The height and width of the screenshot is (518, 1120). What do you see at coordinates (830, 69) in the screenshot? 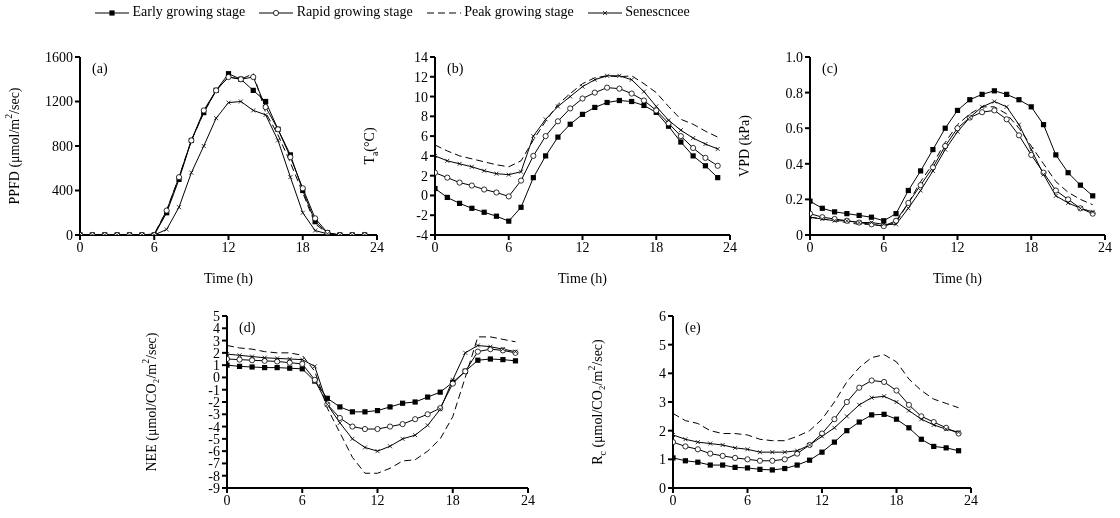
I see `chart-title: (c)` at bounding box center [830, 69].